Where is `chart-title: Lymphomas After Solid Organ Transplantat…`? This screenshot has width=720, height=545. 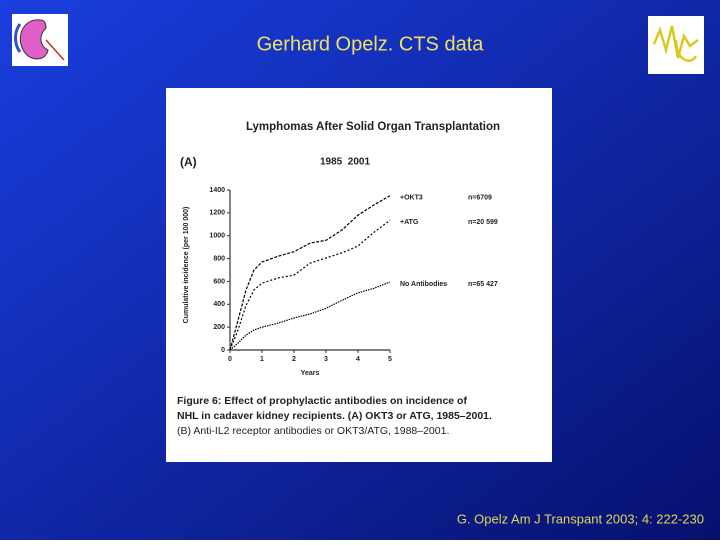 chart-title: Lymphomas After Solid Organ Transplantat… is located at coordinates (373, 127).